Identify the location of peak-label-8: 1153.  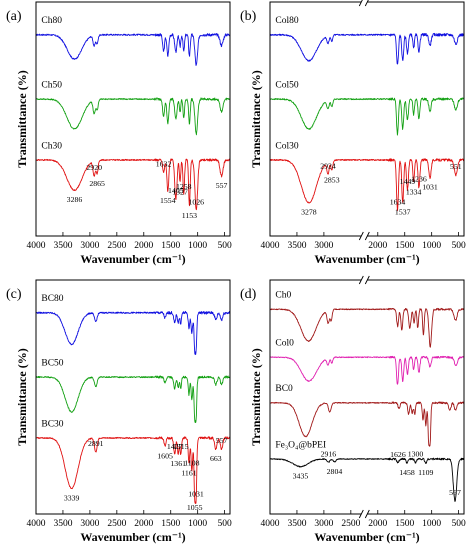
(189, 215).